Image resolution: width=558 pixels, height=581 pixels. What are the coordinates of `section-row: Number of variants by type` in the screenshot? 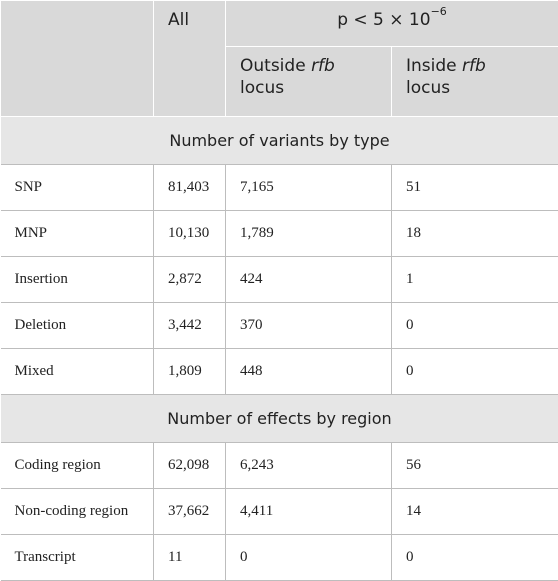 It's located at (279, 141).